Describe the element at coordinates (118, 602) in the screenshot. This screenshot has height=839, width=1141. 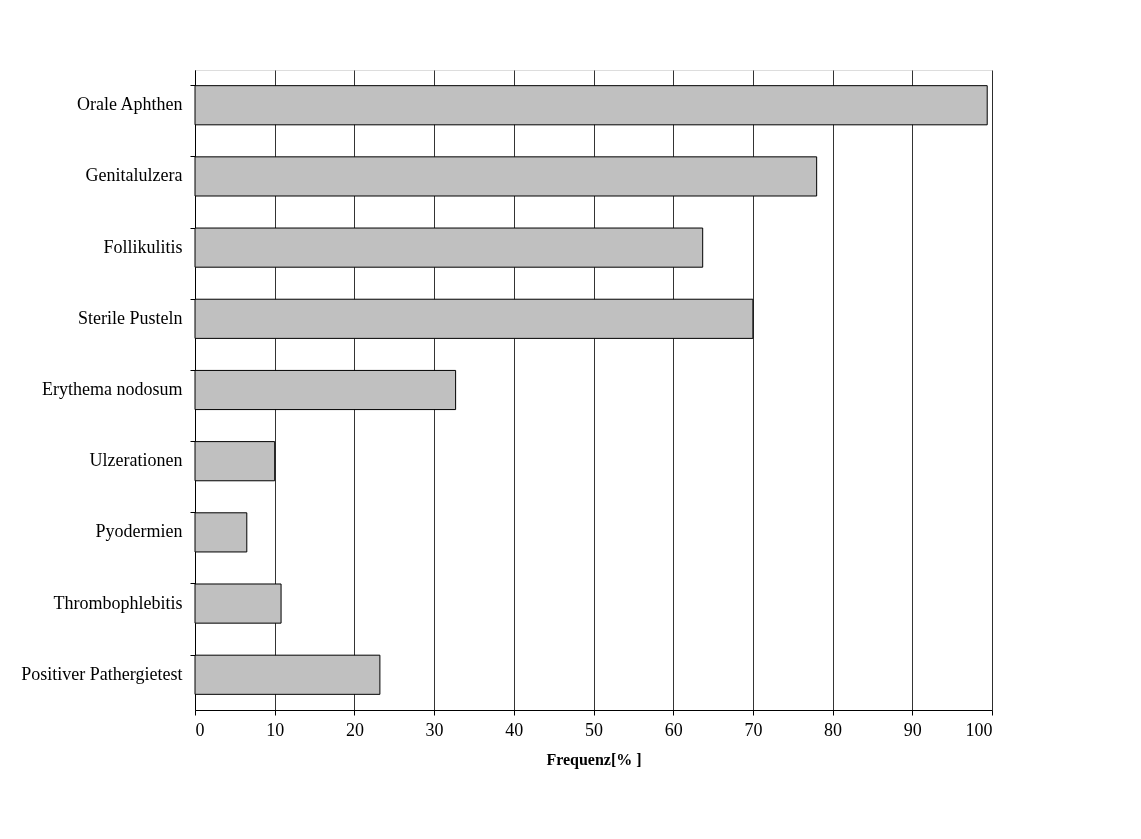
I see `y-tick-label: Thrombophlebitis` at that location.